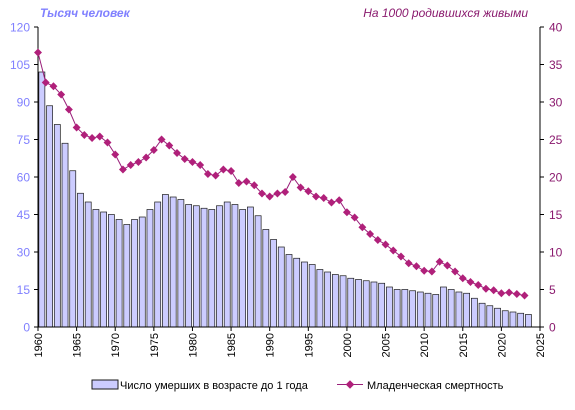 The height and width of the screenshot is (410, 575). I want to click on x-tick-label: 2005, so click(387, 345).